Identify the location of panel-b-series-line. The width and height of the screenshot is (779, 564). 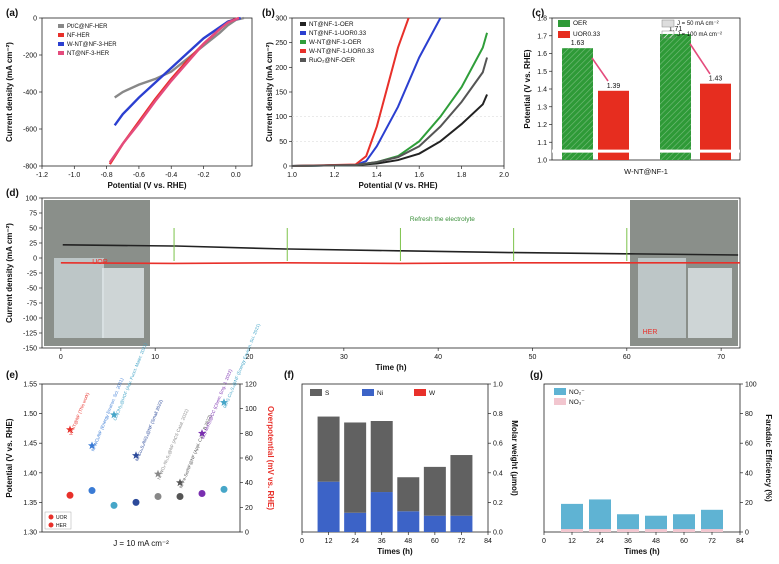
(390, 112).